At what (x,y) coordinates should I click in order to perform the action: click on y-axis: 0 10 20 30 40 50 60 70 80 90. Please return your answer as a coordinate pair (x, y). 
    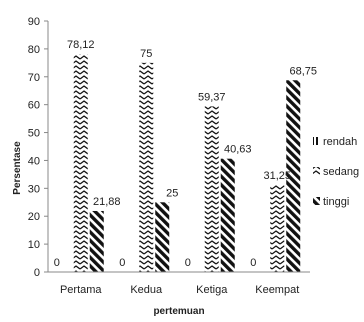
    Looking at the image, I should click on (38, 147).